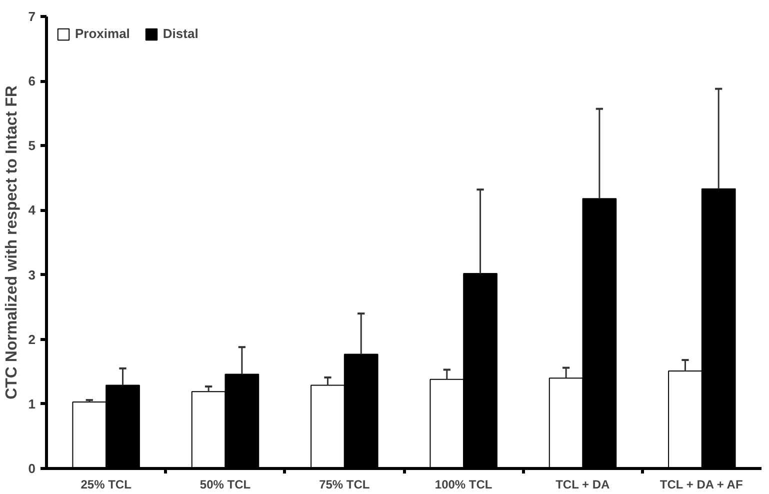 The height and width of the screenshot is (494, 769). I want to click on y-tick-label: 4, so click(32, 210).